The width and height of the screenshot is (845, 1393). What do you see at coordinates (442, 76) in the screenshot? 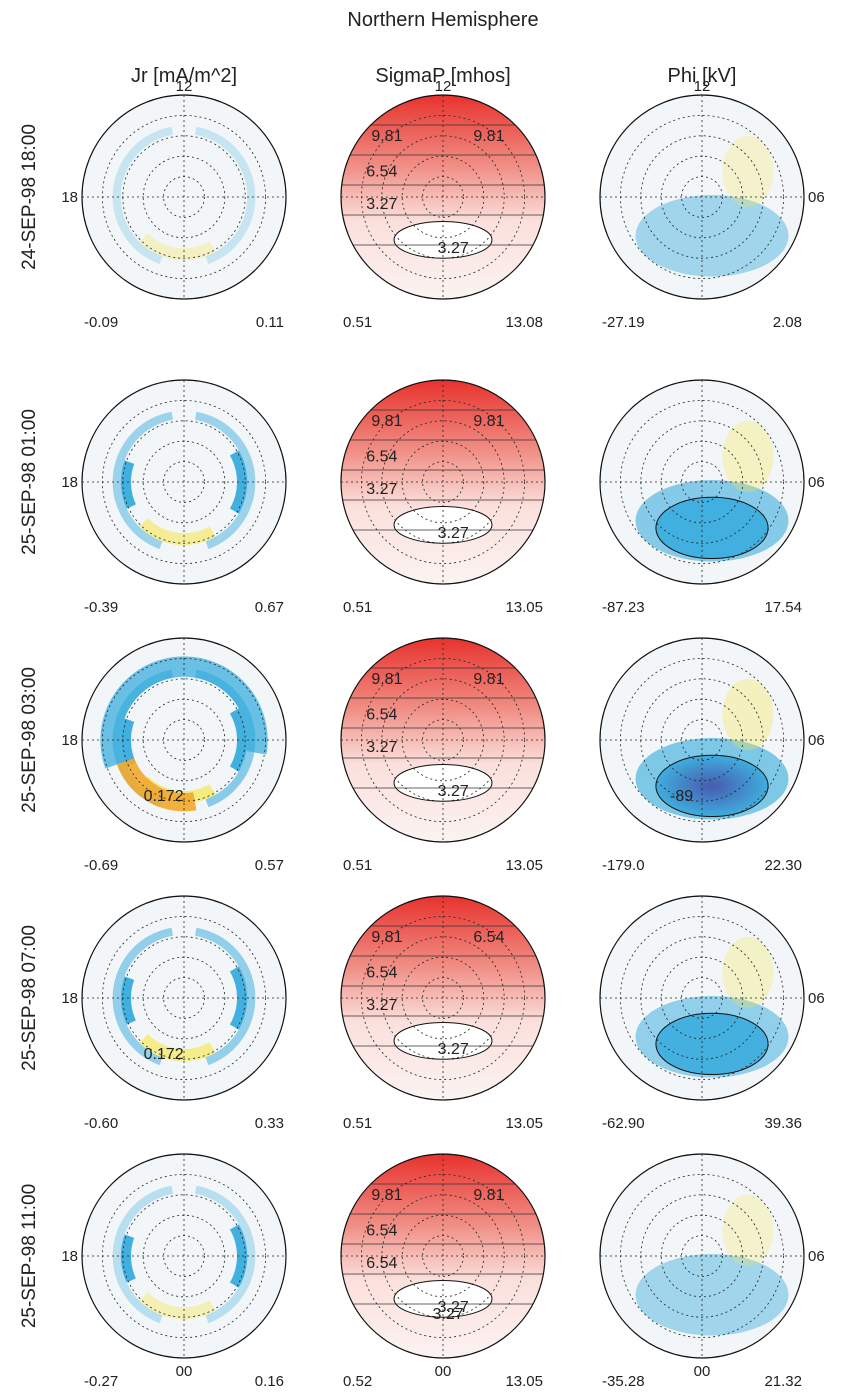
I see `column-title-sigmap: SigmaP [mhos]` at bounding box center [442, 76].